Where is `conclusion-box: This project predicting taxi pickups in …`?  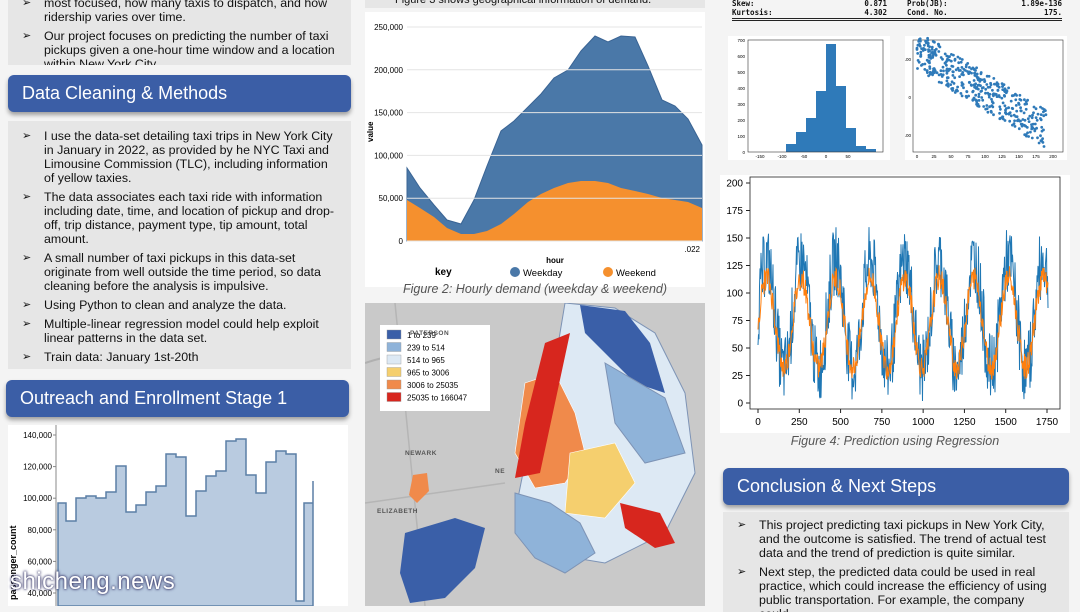 conclusion-box: This project predicting taxi pickups in … is located at coordinates (896, 562).